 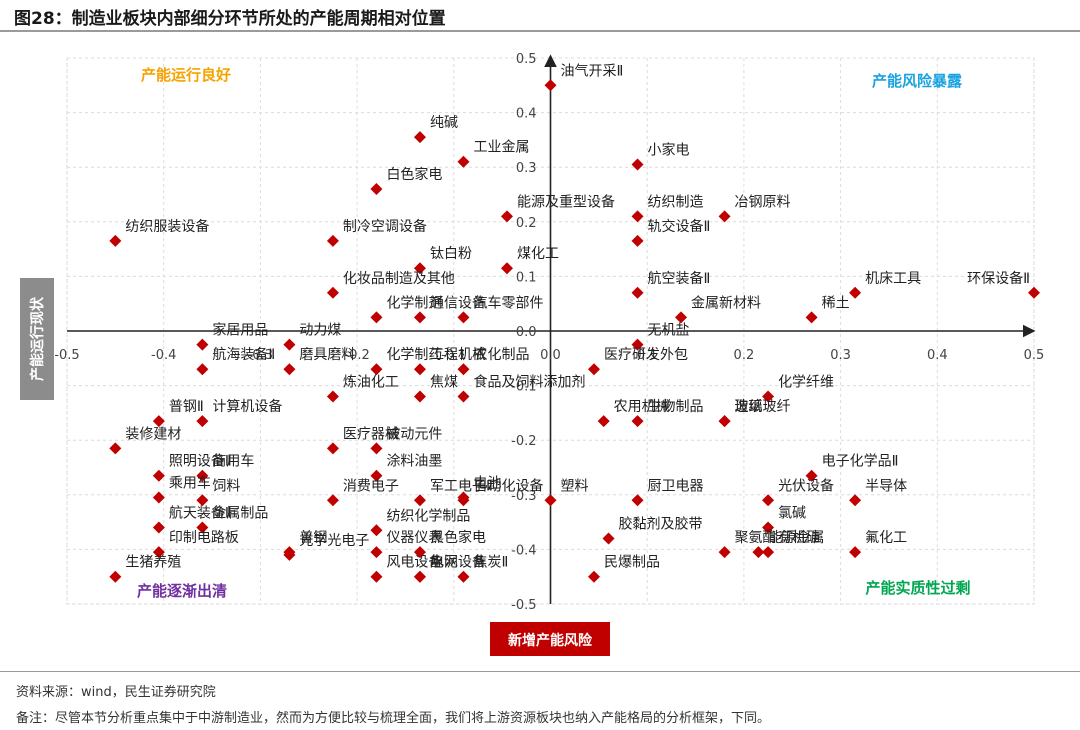 I want to click on data-point-label: 普钢Ⅱ, so click(x=186, y=407).